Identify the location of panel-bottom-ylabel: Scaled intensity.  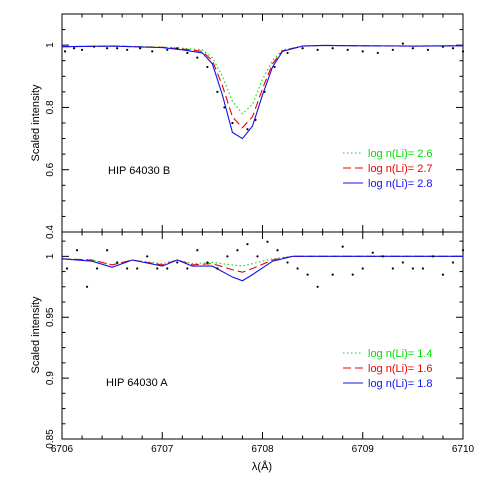
(36, 335).